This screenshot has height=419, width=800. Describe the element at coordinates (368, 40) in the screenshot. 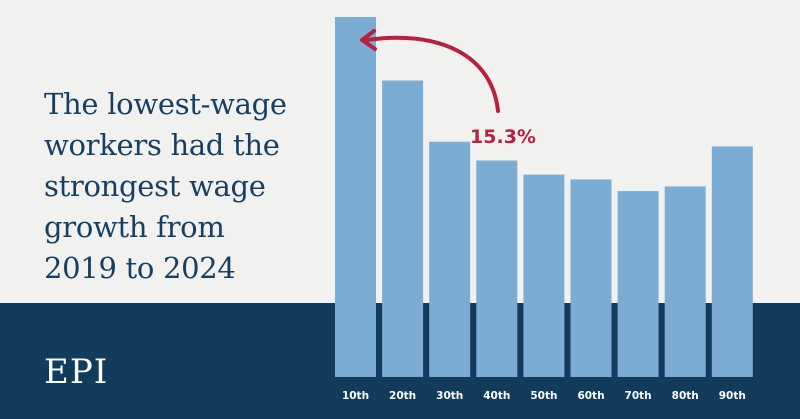

I see `arrow-head-icon` at that location.